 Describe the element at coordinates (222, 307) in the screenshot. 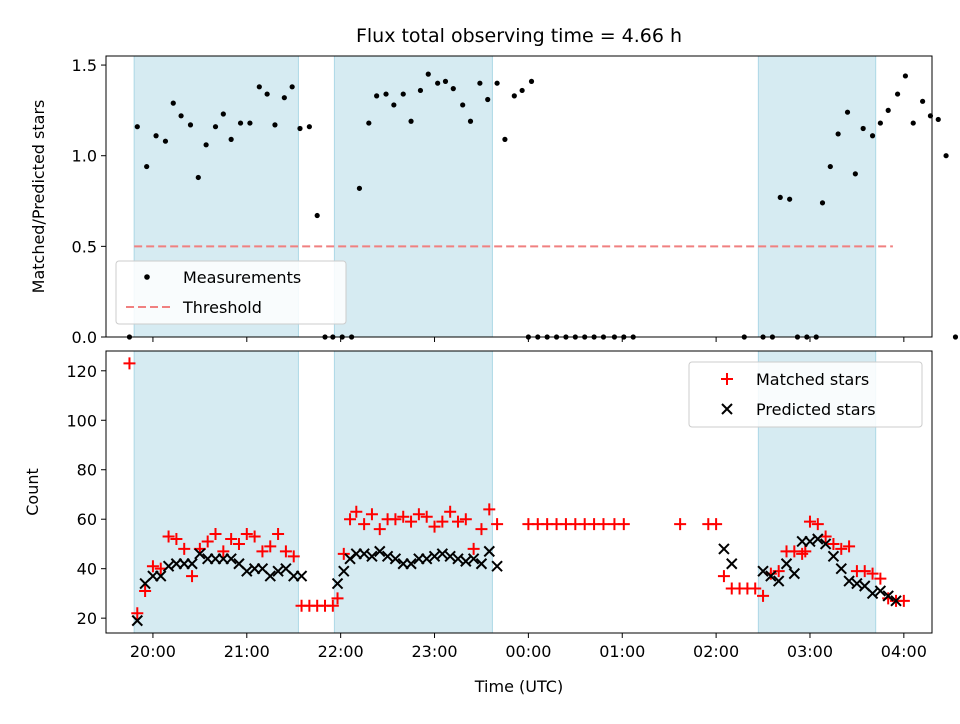

I see `legend-threshold-label: Threshold` at that location.